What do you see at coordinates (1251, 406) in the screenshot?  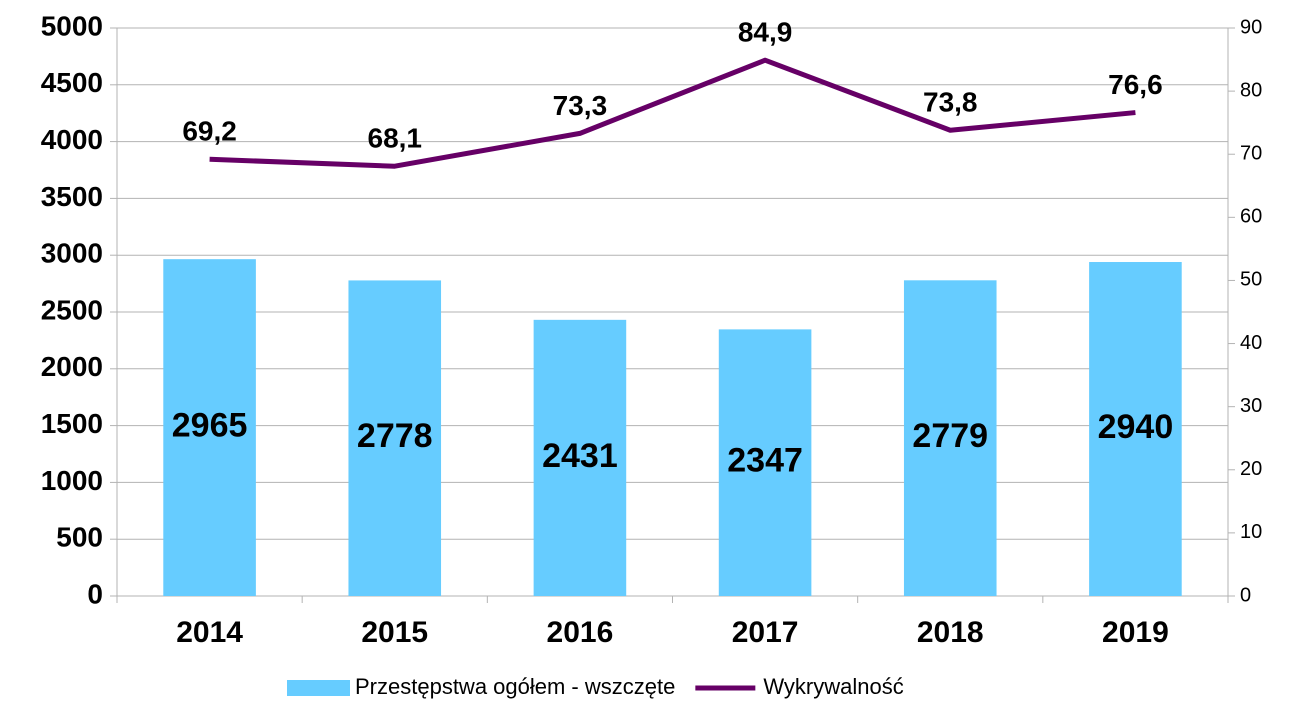 I see `y2-tick-label: 30` at bounding box center [1251, 406].